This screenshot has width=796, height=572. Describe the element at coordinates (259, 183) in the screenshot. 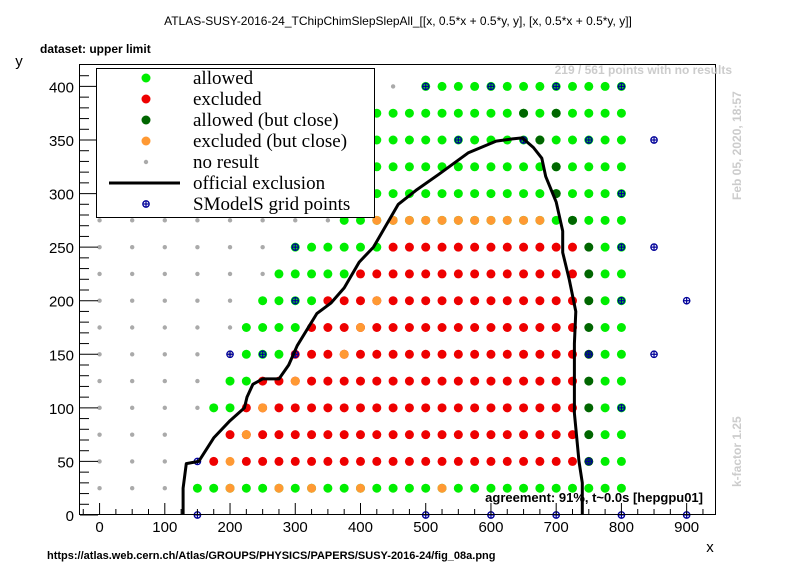

I see `legend-label: official exclusion` at that location.